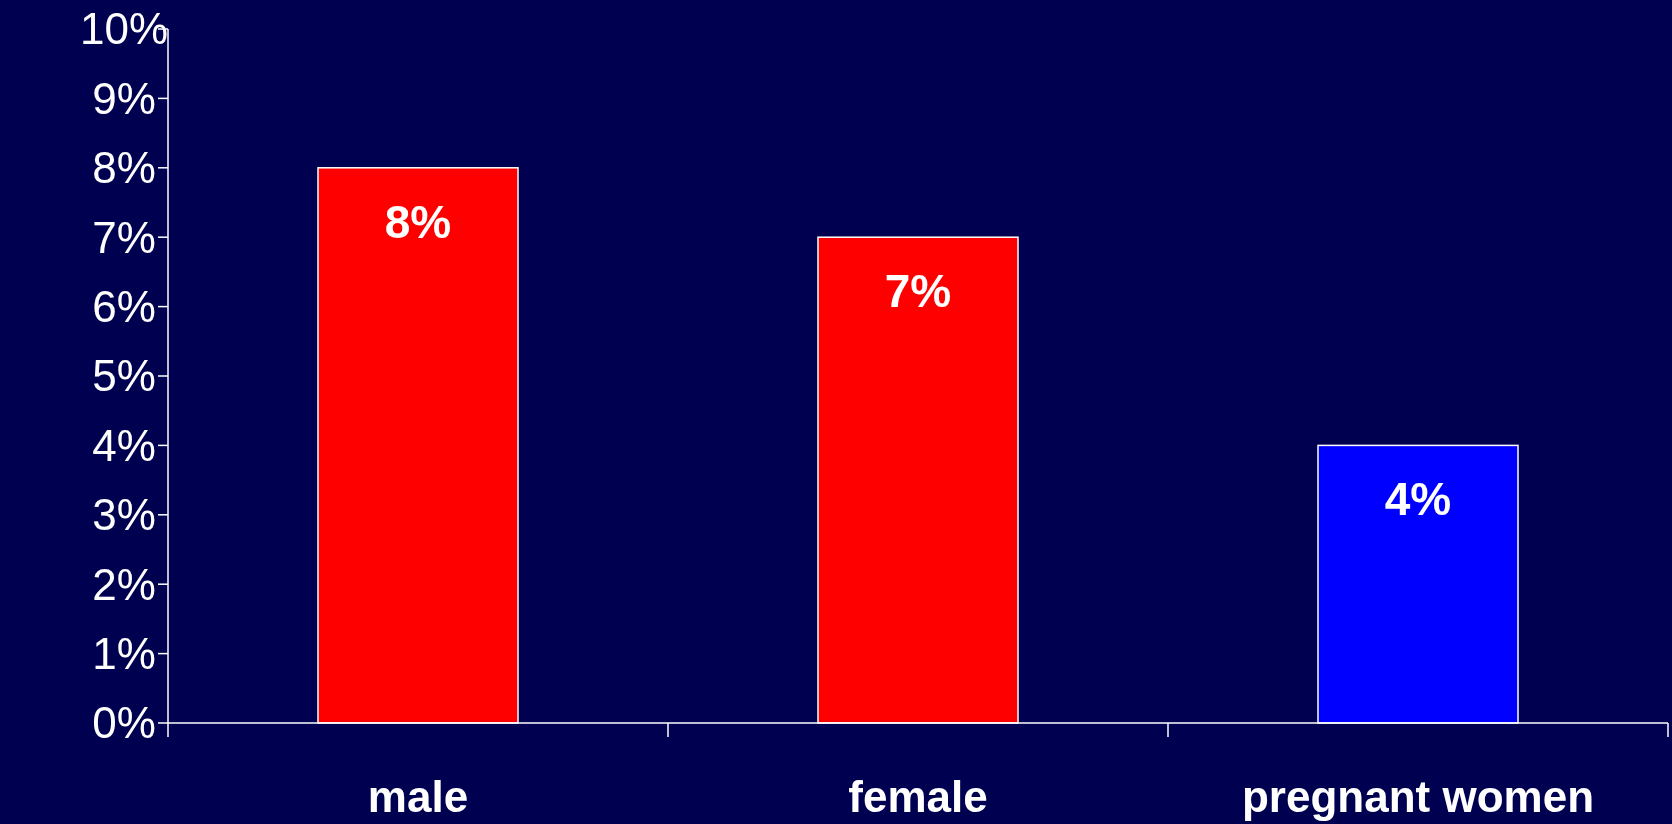 The width and height of the screenshot is (1672, 824). I want to click on y-tick-label: 1%, so click(124, 653).